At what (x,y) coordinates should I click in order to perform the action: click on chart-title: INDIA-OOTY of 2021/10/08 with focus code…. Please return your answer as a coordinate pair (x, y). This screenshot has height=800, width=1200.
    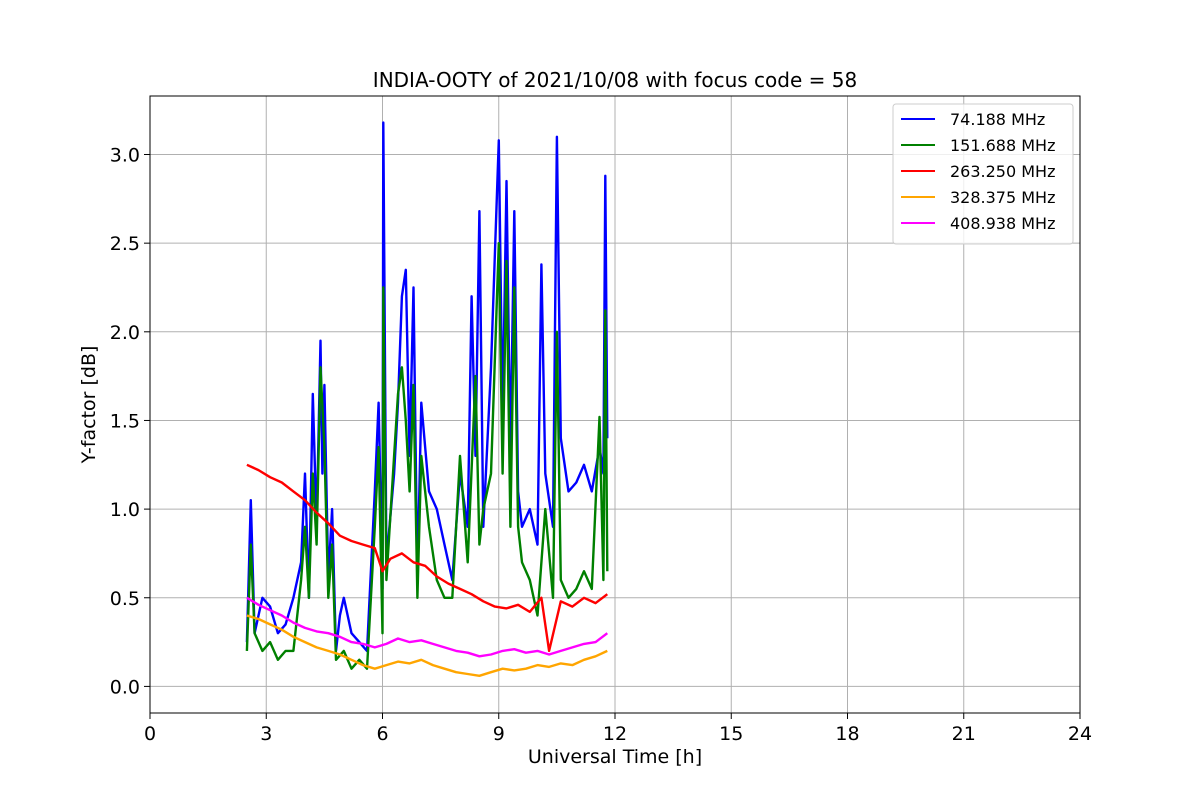
    Looking at the image, I should click on (615, 80).